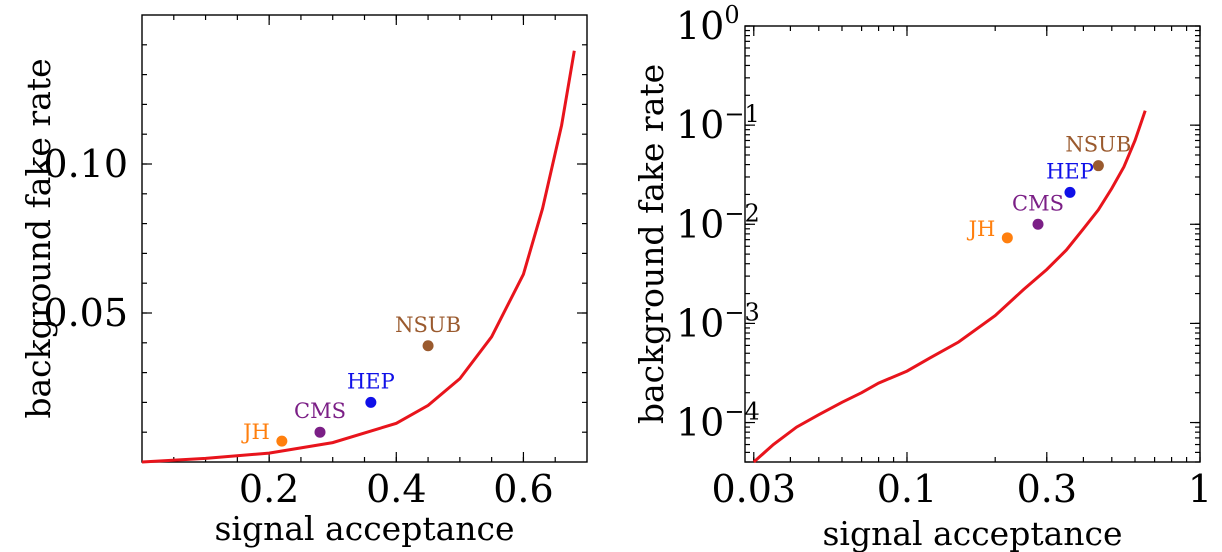  Describe the element at coordinates (396, 489) in the screenshot. I see `x-tick-label: 0.4` at that location.